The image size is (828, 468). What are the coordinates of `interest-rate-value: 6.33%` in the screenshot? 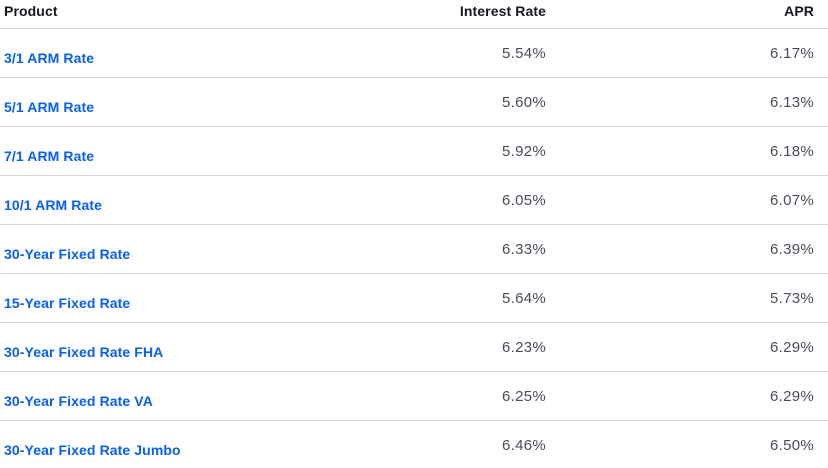 It's located at (523, 249).